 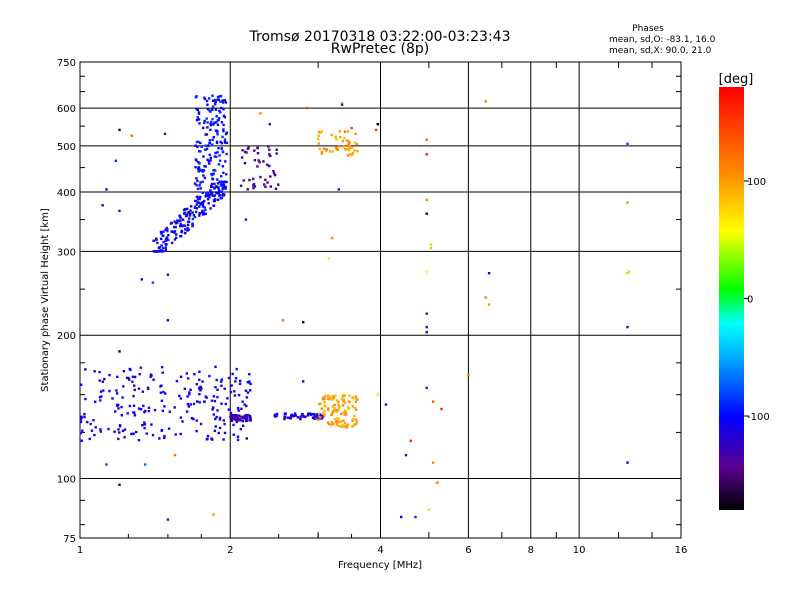 What do you see at coordinates (681, 550) in the screenshot?
I see `x-tick-label: 16` at bounding box center [681, 550].